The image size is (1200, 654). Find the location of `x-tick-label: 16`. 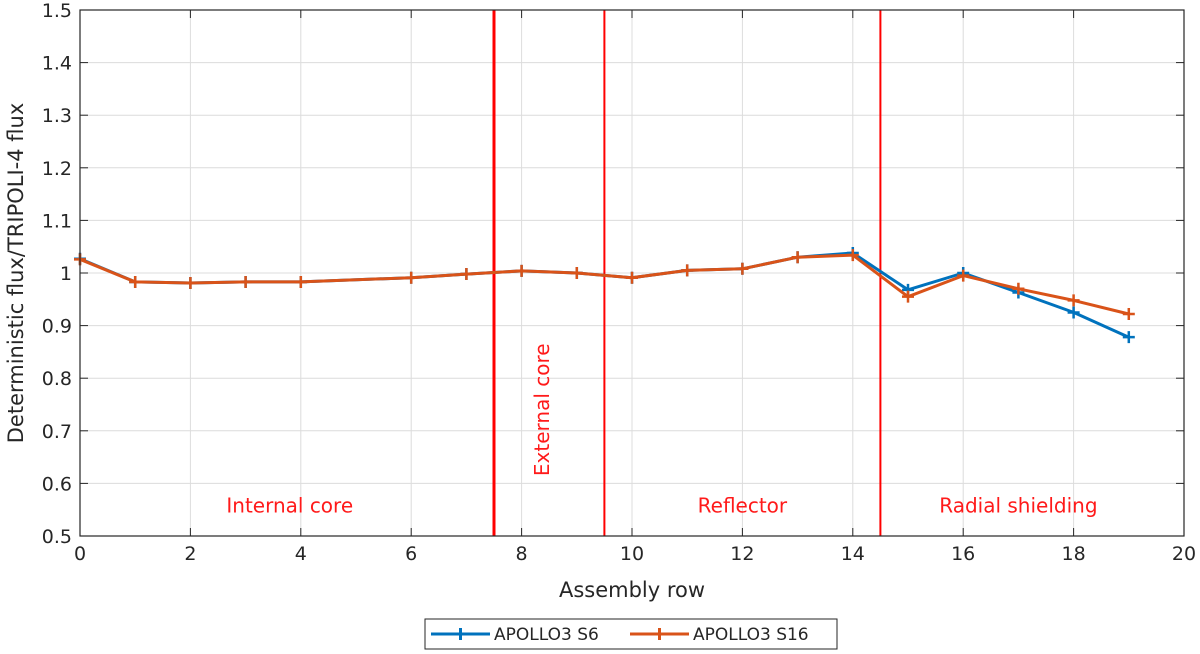

x-tick-label: 16 is located at coordinates (963, 554).